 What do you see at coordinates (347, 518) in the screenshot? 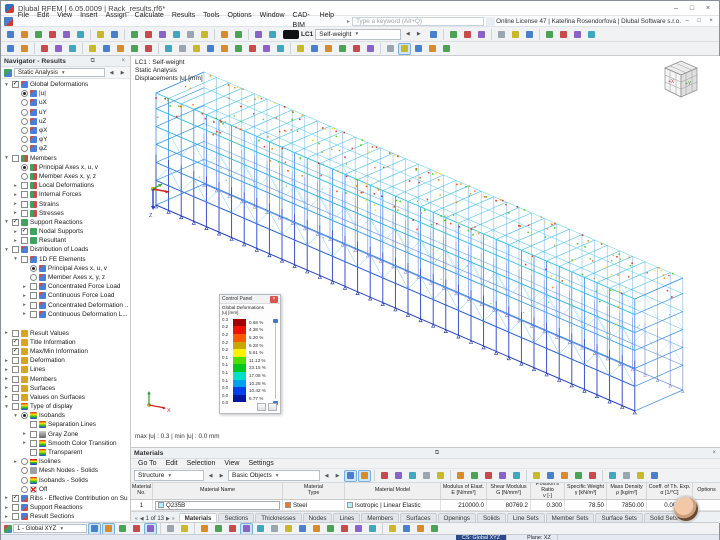
I see `tab-lines: Lines` at bounding box center [347, 518].